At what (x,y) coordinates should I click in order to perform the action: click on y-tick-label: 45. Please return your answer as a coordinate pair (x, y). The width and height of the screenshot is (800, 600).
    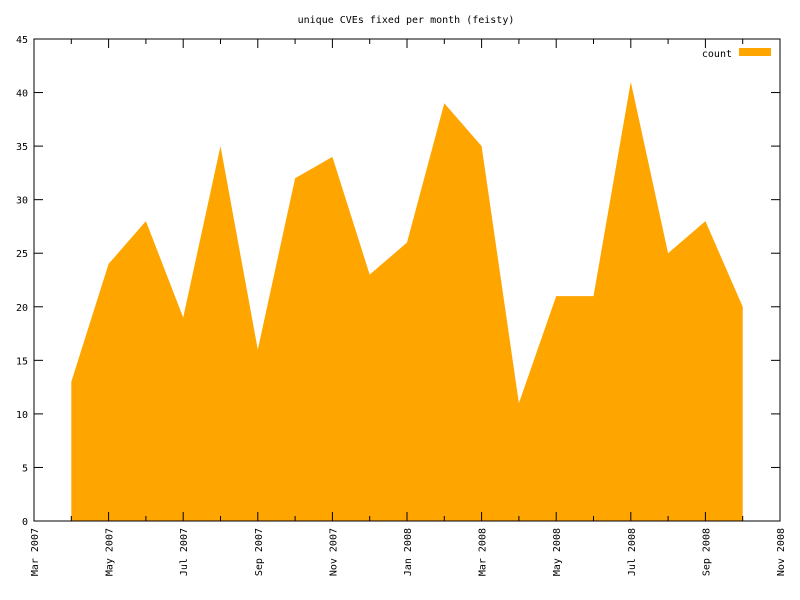
    Looking at the image, I should click on (22, 40).